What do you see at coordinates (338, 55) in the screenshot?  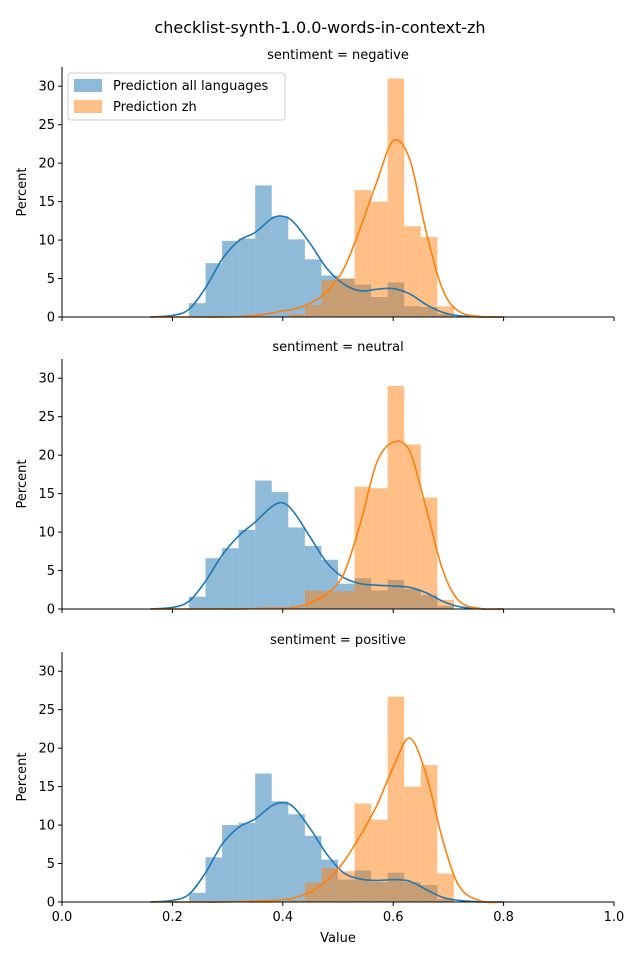 I see `panel-title: sentiment = negative` at bounding box center [338, 55].